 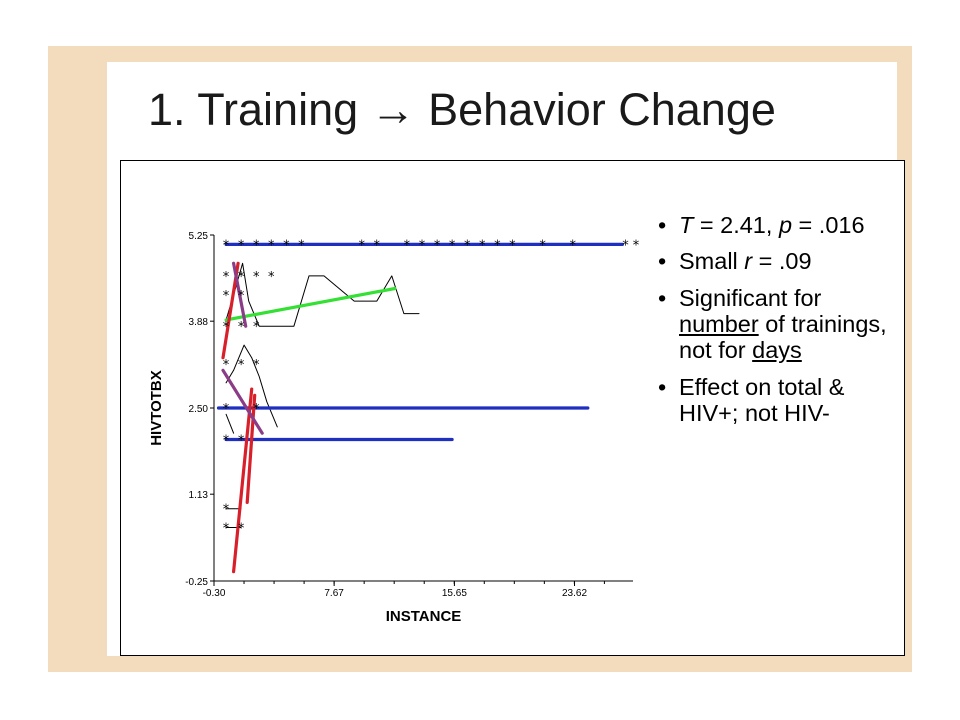 I want to click on r-value: = .09, so click(x=782, y=261).